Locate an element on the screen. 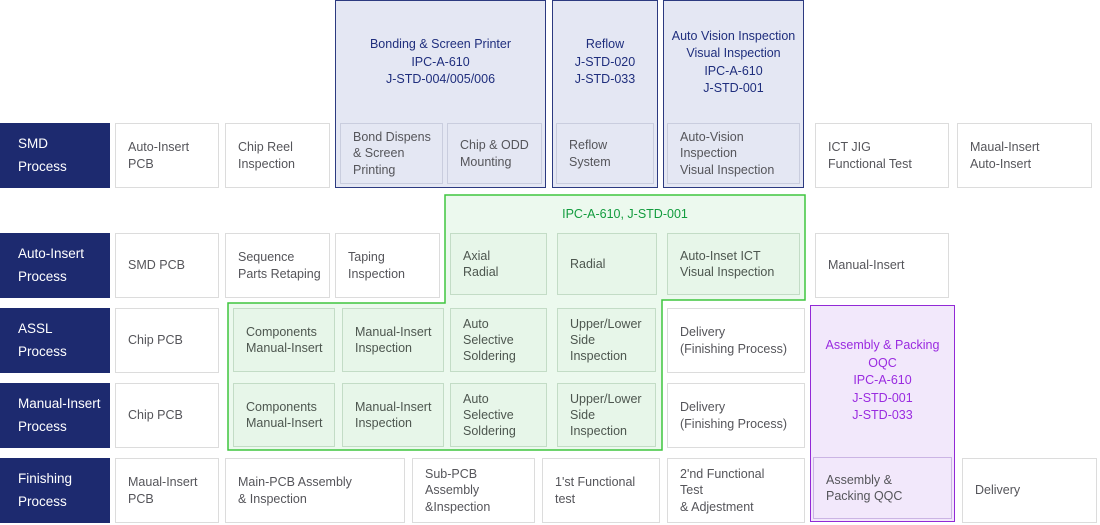  row-label-smd-process: SMD Process is located at coordinates (55, 155).